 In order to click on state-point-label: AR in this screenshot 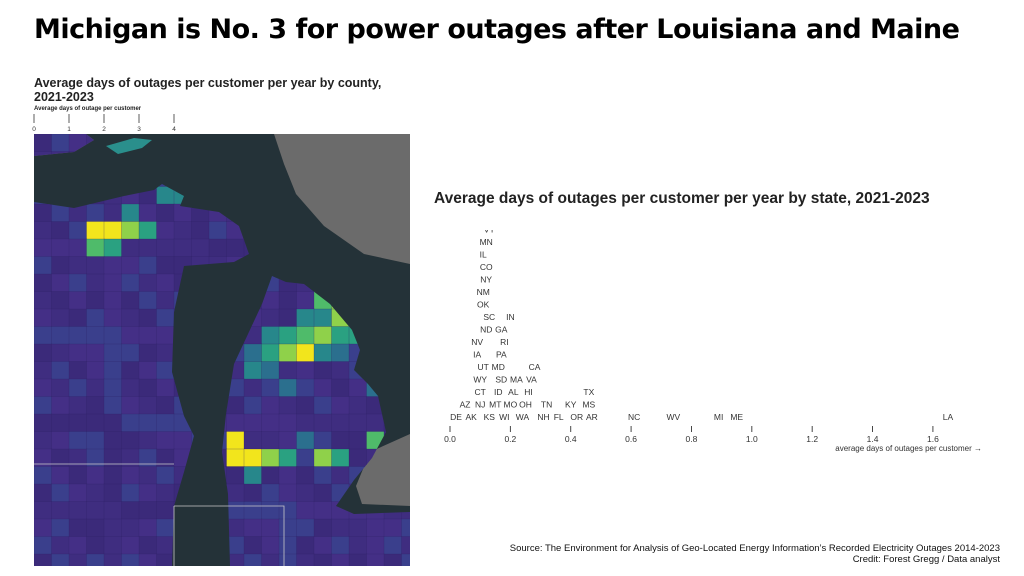, I will do `click(592, 417)`.